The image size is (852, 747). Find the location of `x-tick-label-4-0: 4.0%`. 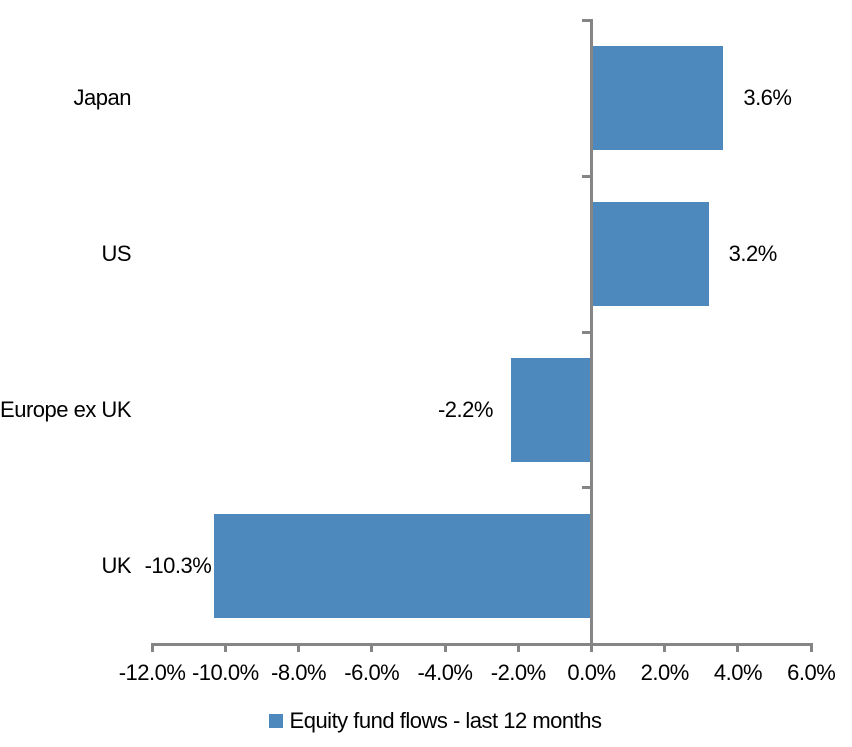

x-tick-label-4-0: 4.0% is located at coordinates (738, 672).